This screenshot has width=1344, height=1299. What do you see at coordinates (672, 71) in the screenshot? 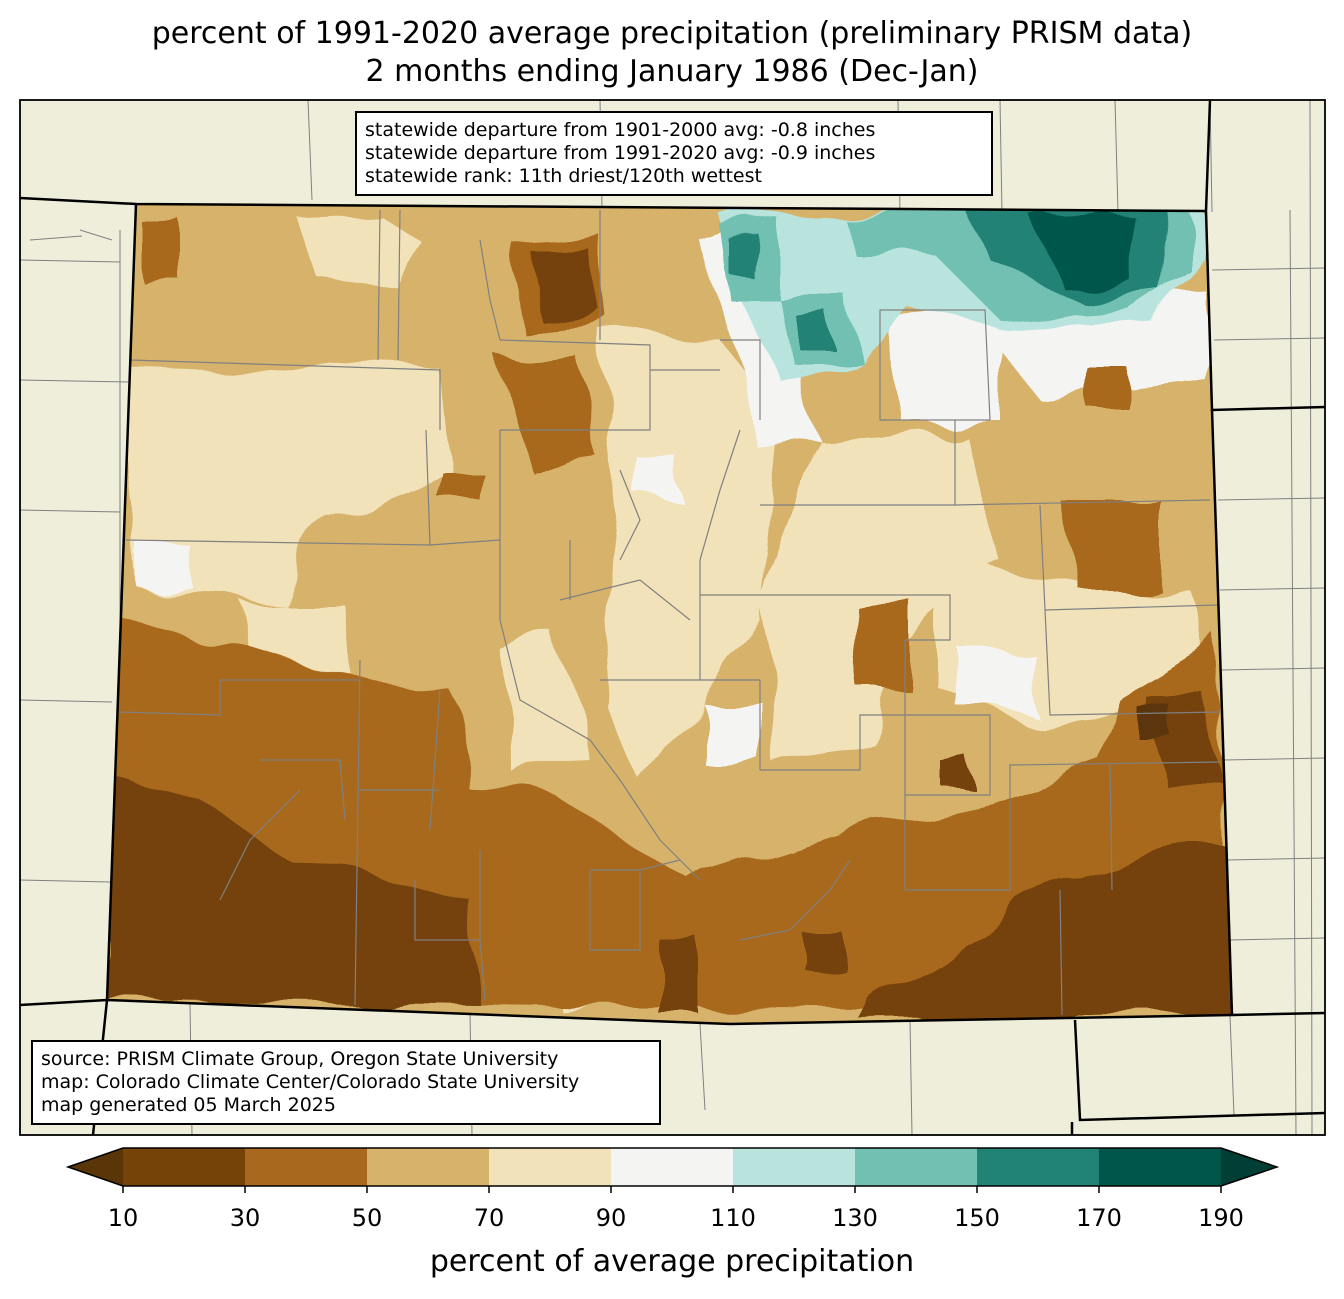
I see `map-title-line2: 2 months ending January 1986 (Dec-Jan)` at bounding box center [672, 71].